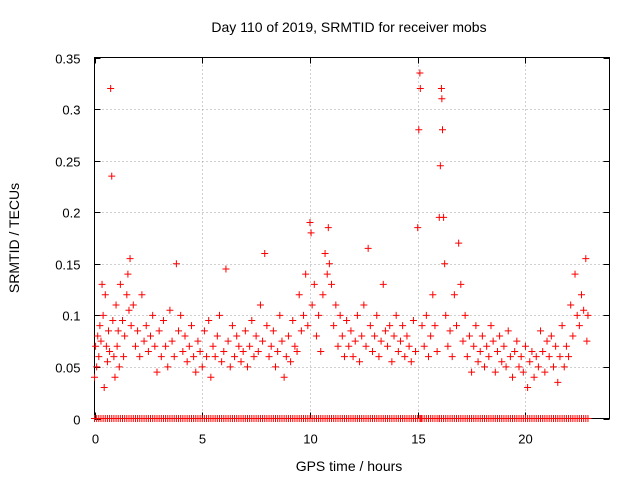  What do you see at coordinates (202, 439) in the screenshot?
I see `x-tick-label: 5` at bounding box center [202, 439].